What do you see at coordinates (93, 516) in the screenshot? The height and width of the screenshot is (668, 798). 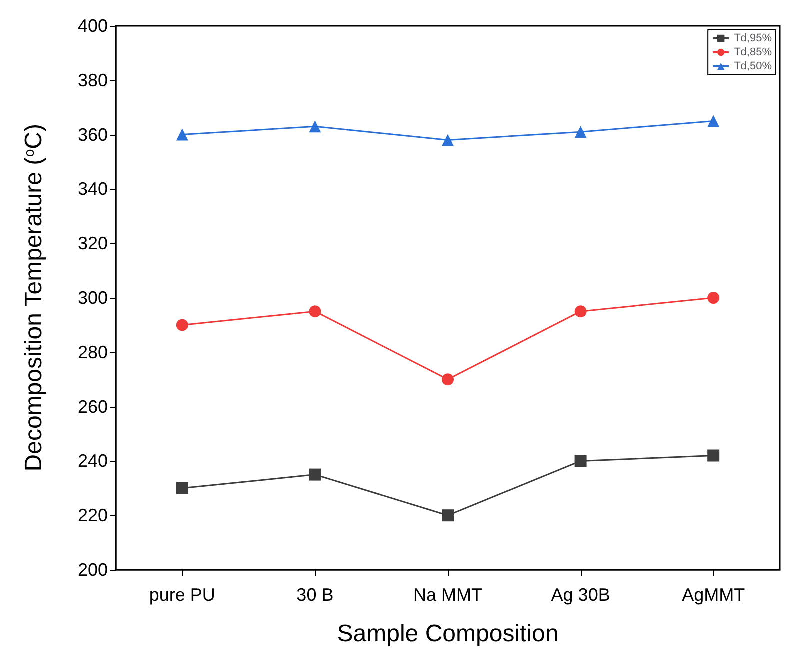 I see `y-tick-label: 220` at bounding box center [93, 516].